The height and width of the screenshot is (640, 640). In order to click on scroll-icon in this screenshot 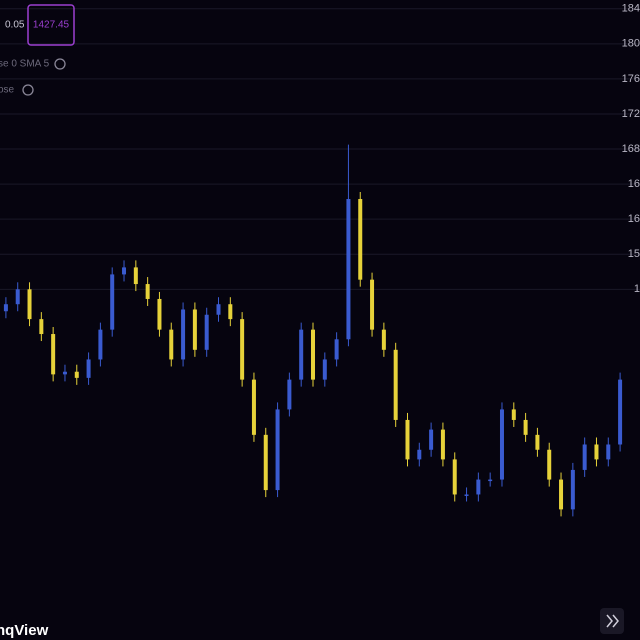, I will do `click(612, 621)`.